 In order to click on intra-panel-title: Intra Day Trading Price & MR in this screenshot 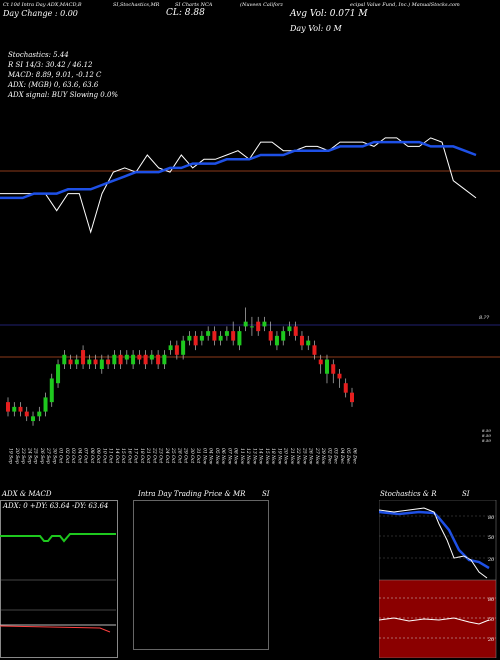, I will do `click(192, 494)`.